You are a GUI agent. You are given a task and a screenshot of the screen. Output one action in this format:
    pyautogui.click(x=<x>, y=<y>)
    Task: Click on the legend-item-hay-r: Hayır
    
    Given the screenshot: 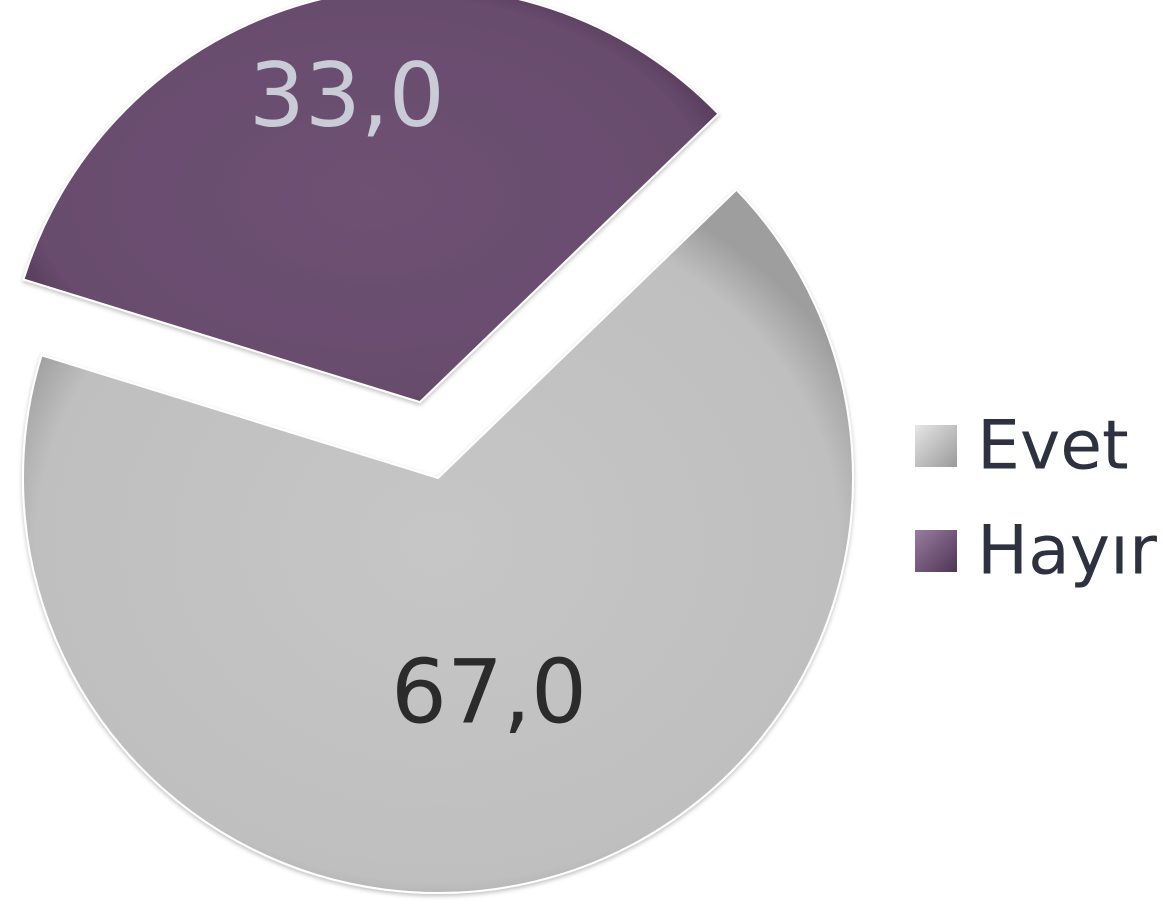 What is the action you would take?
    pyautogui.click(x=1036, y=551)
    